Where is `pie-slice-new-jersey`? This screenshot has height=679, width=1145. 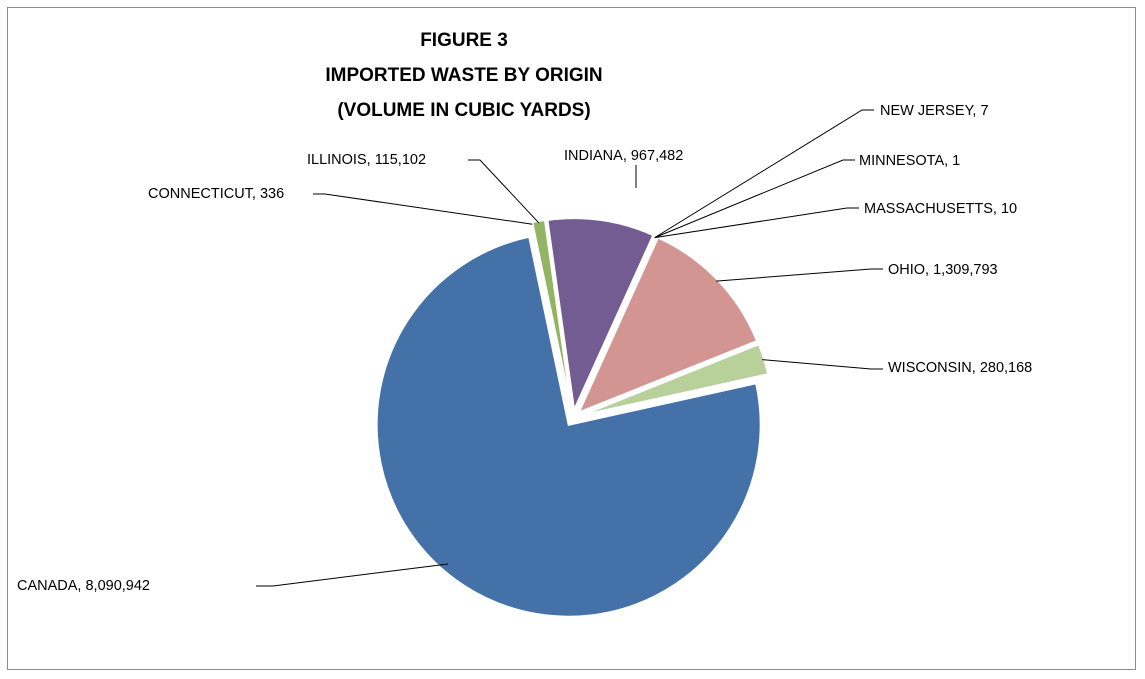
pie-slice-new-jersey is located at coordinates (616, 323).